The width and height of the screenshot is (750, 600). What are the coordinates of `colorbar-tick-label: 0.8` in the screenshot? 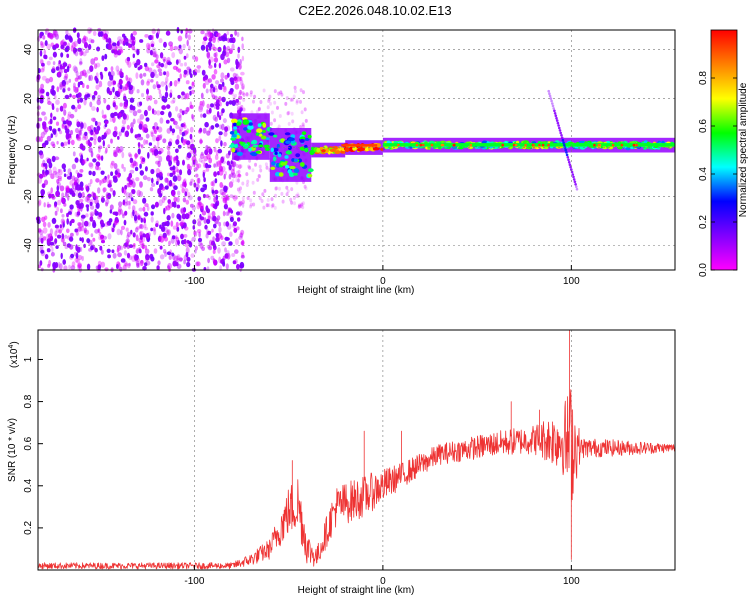 It's located at (703, 78).